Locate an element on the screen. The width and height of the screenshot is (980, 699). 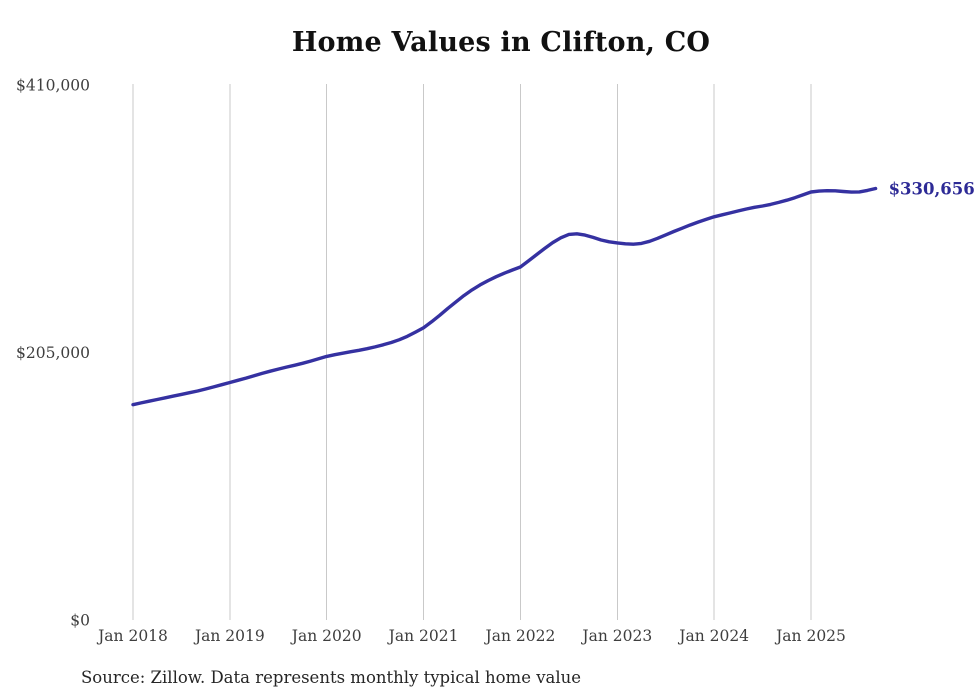
x-tick-label: Jan 2024 is located at coordinates (713, 636).